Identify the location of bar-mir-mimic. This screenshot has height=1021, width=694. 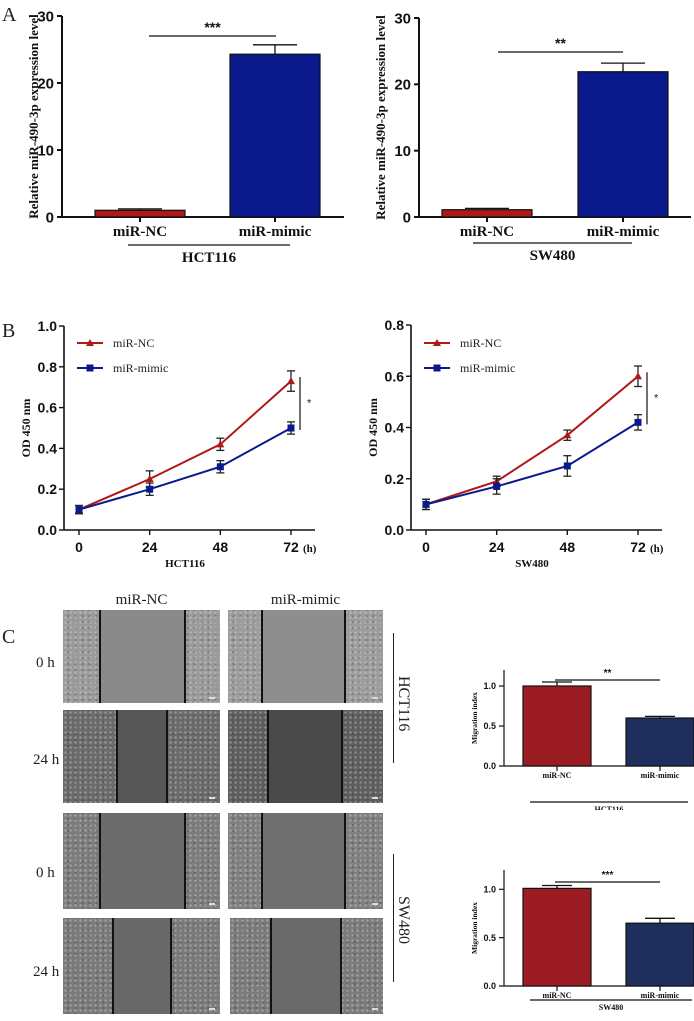
(623, 144).